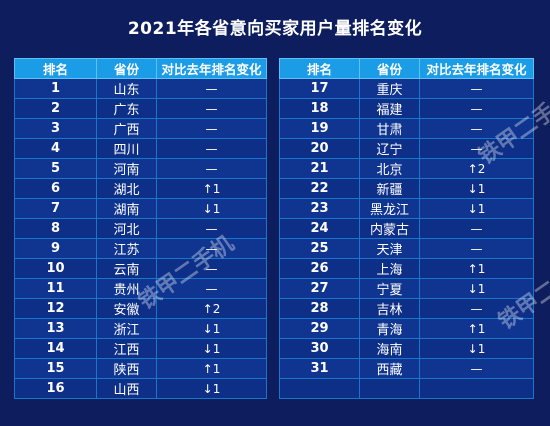  I want to click on province-cell: 北京, so click(389, 169).